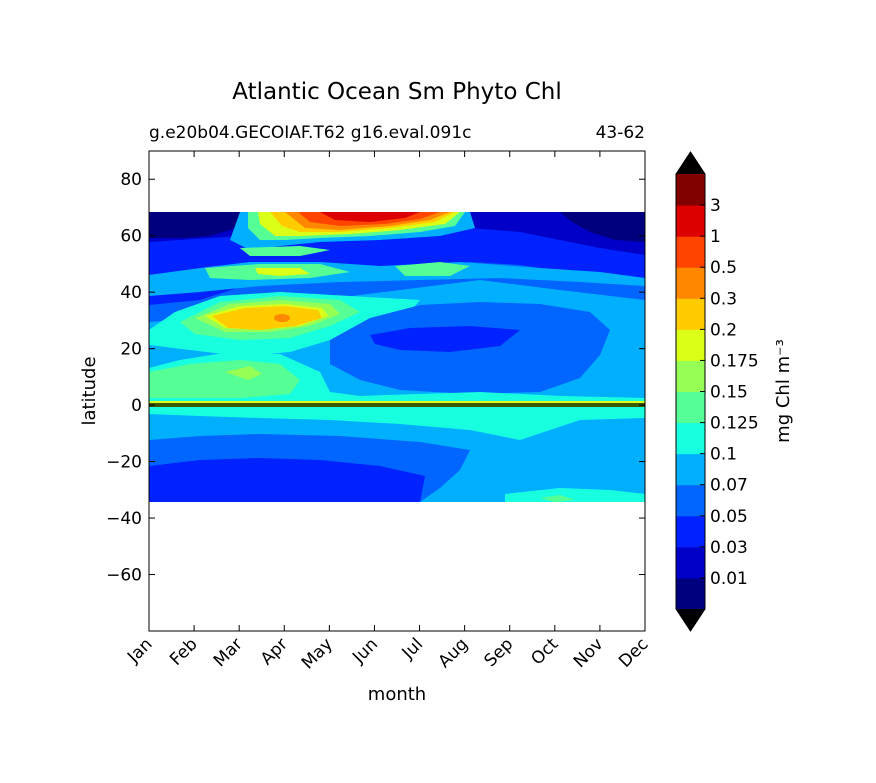 This screenshot has height=783, width=876. I want to click on y-tick-label: 20, so click(131, 350).